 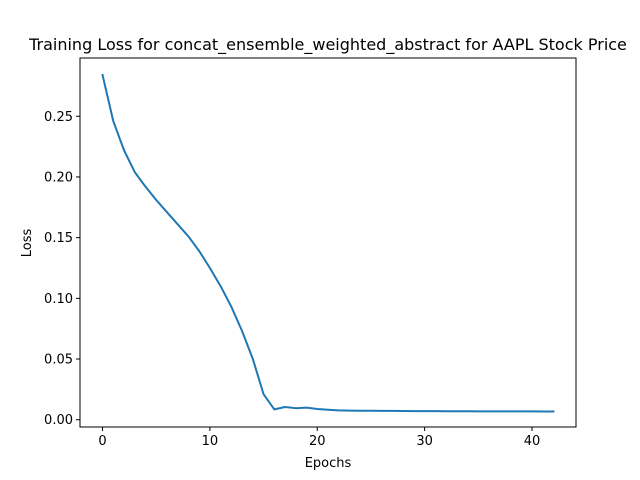 I want to click on x-axis-label: Epochs, so click(x=328, y=463).